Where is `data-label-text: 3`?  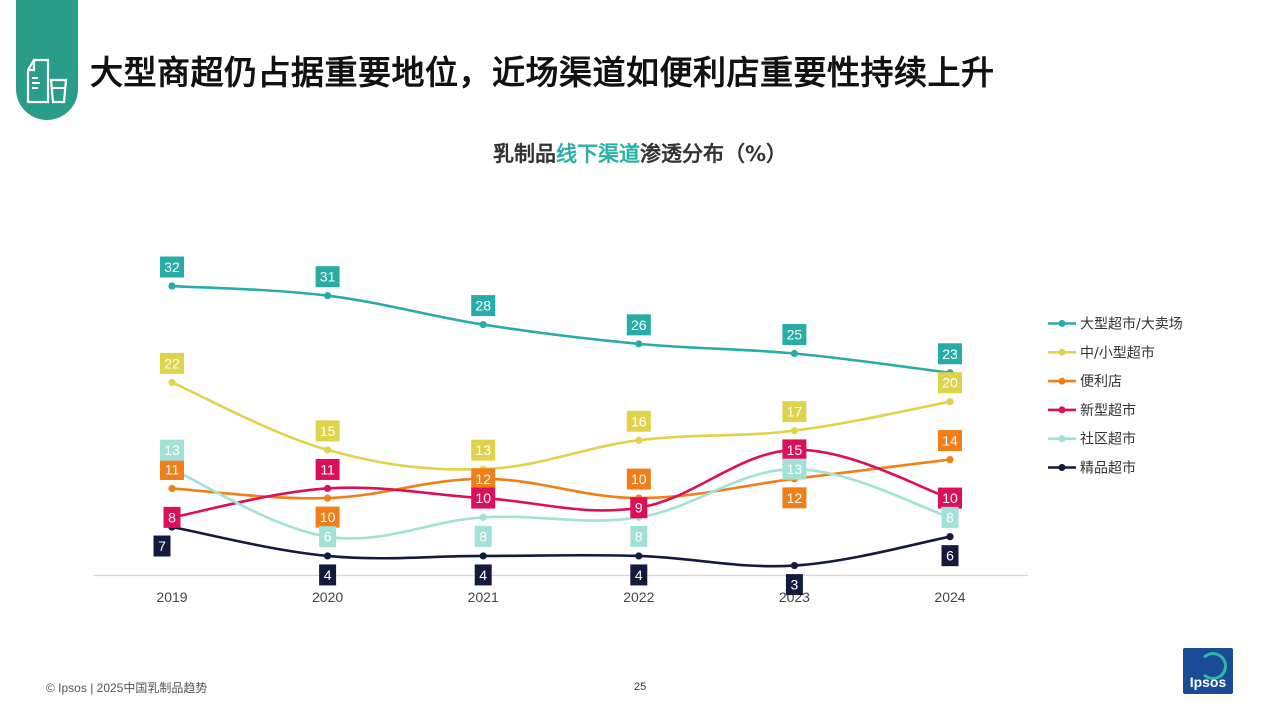 data-label-text: 3 is located at coordinates (795, 585).